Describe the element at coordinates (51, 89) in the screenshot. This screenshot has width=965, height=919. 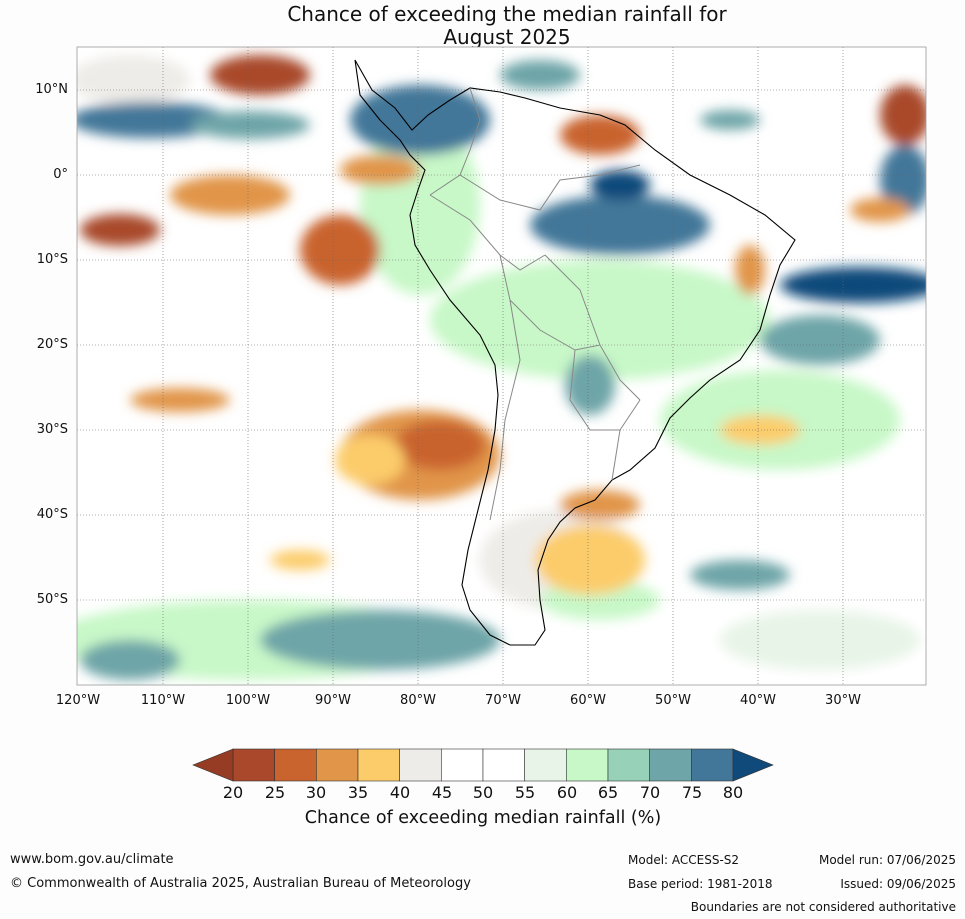
I see `lat-label: 10°N` at that location.